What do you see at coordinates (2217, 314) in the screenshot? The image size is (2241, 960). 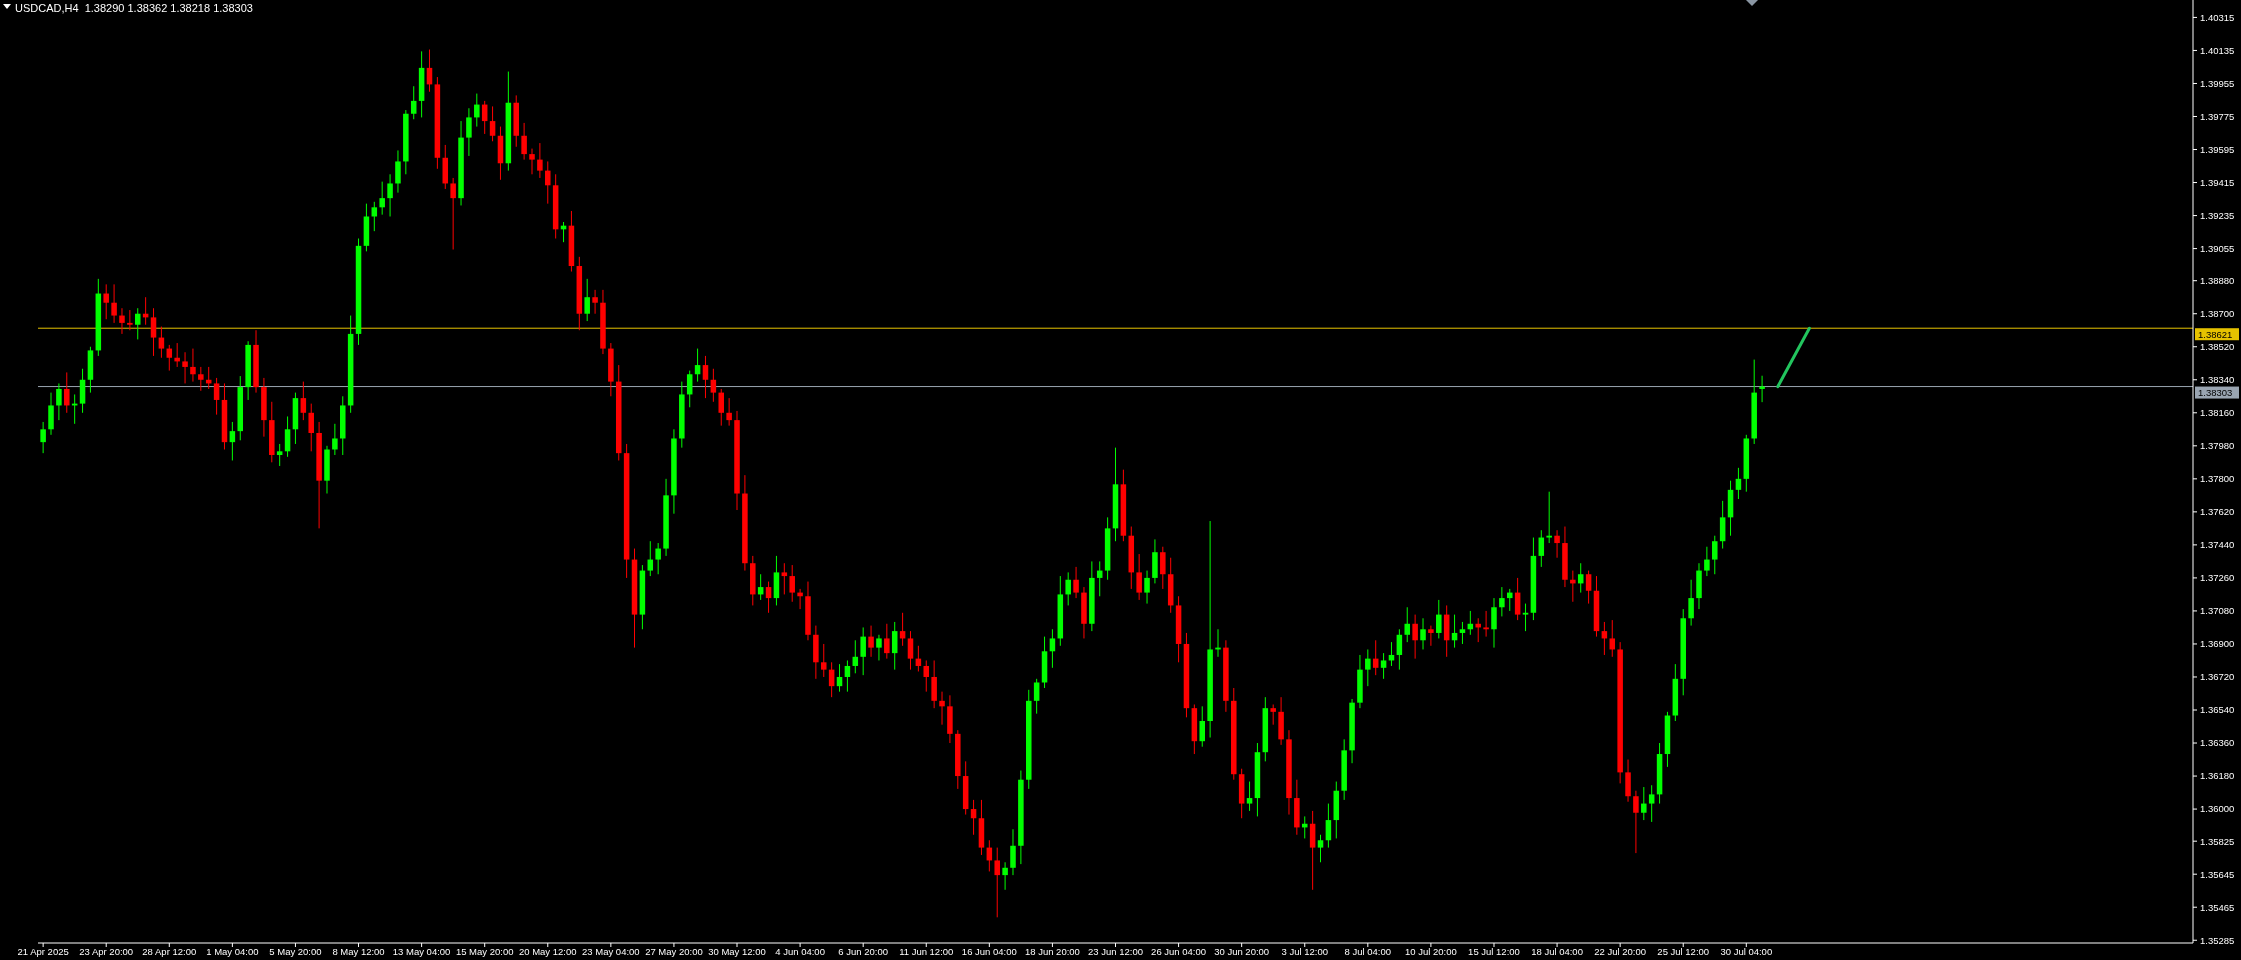 I see `y-tick-label: 1.38700` at bounding box center [2217, 314].